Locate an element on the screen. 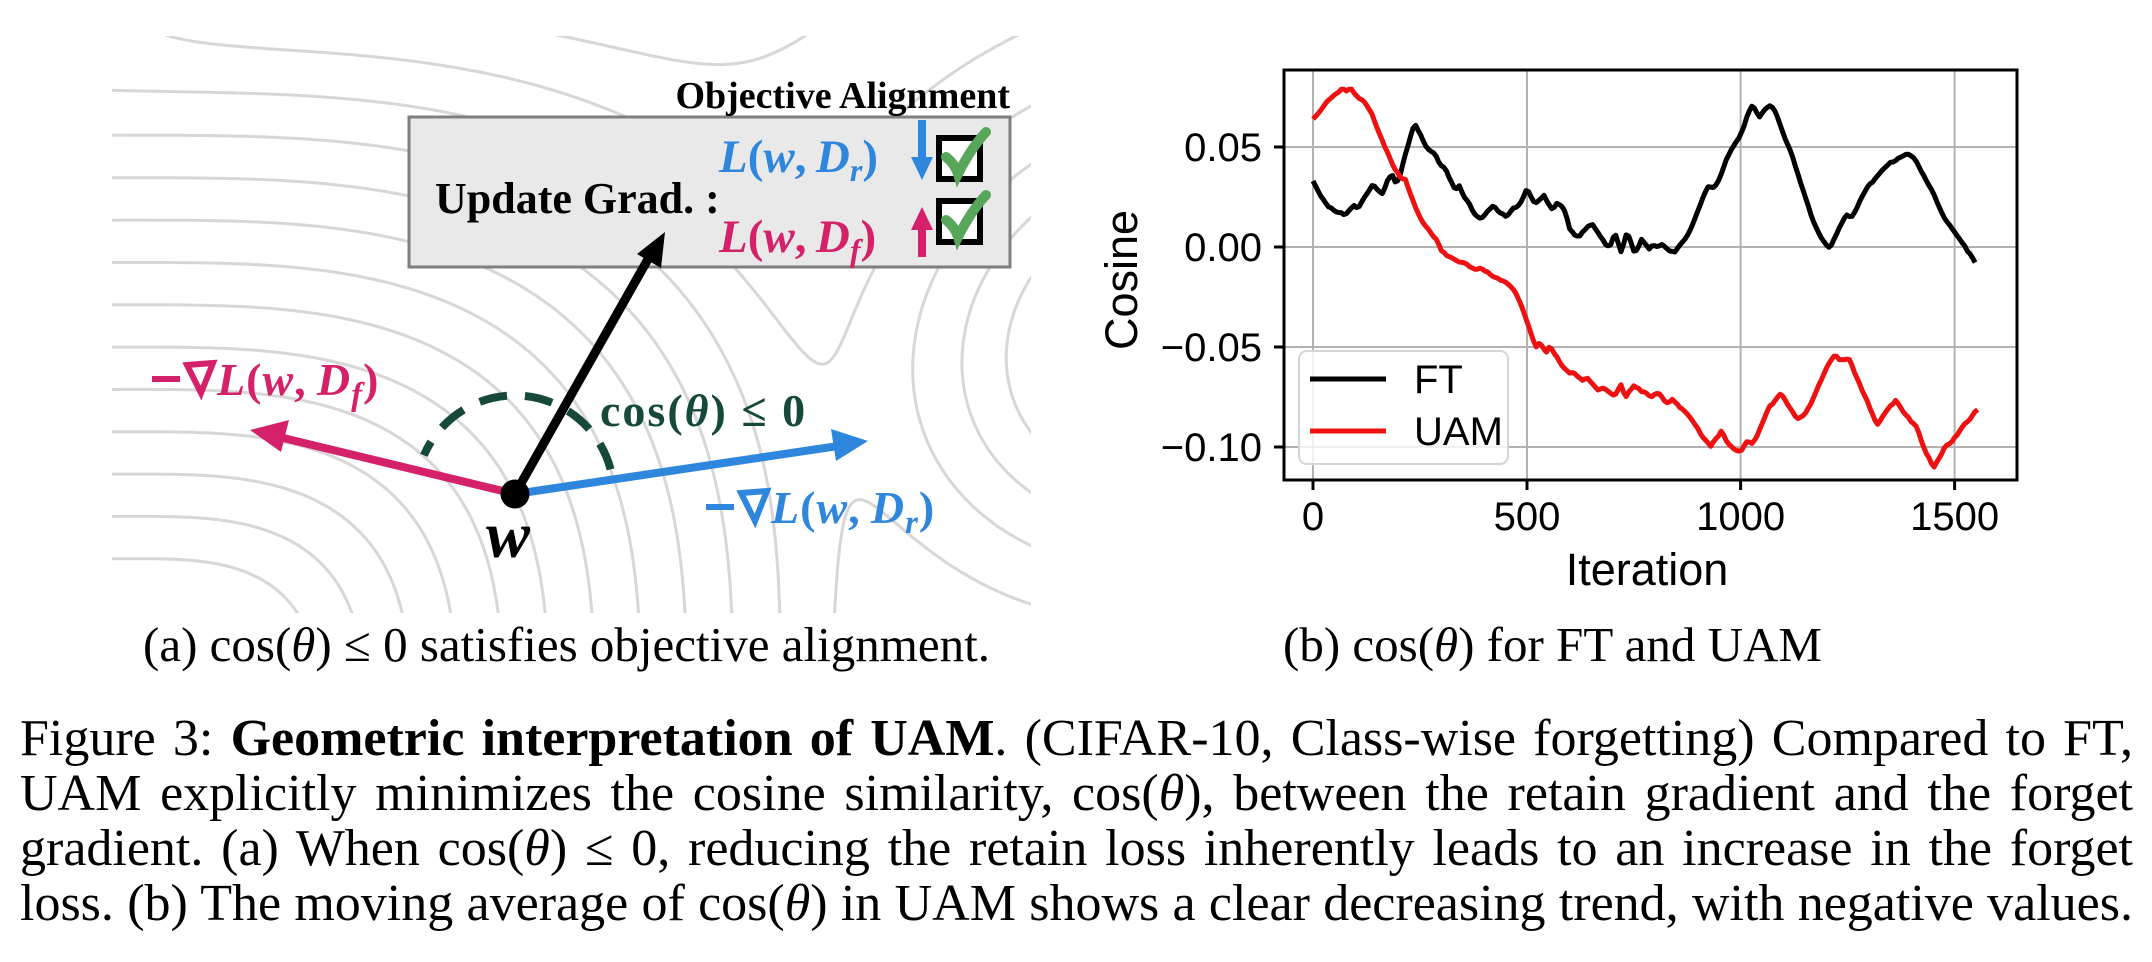  svg-text: cos(θ) ≤ 0 is located at coordinates (703, 410).